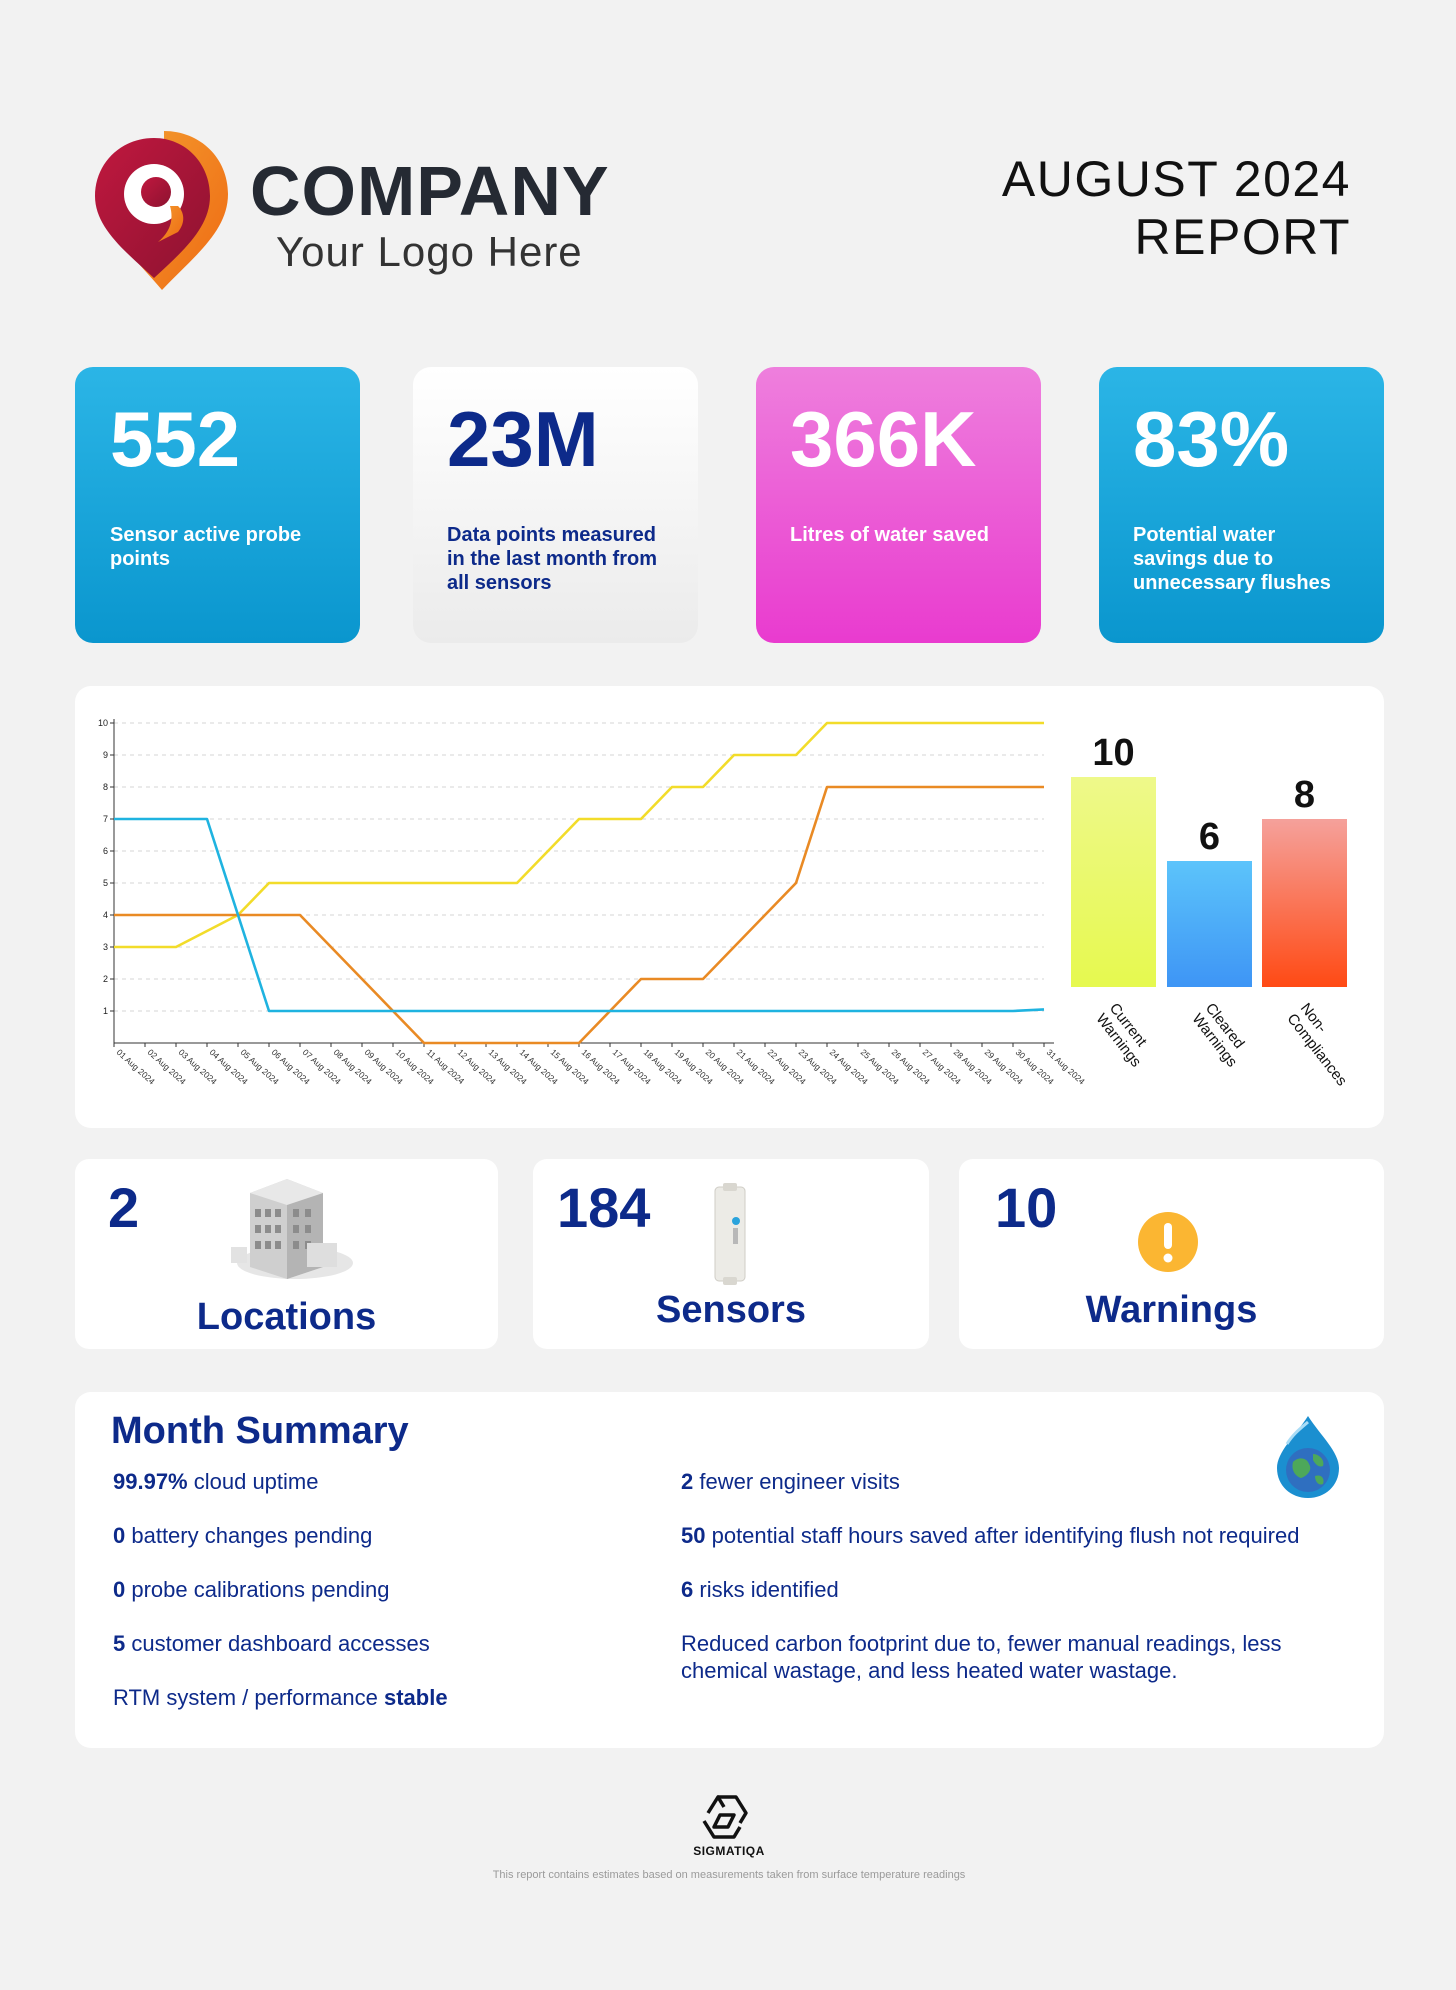 The width and height of the screenshot is (1456, 1990). What do you see at coordinates (790, 1481) in the screenshot?
I see `summary-item-engineer-visits: 2 fewer engineer visits` at bounding box center [790, 1481].